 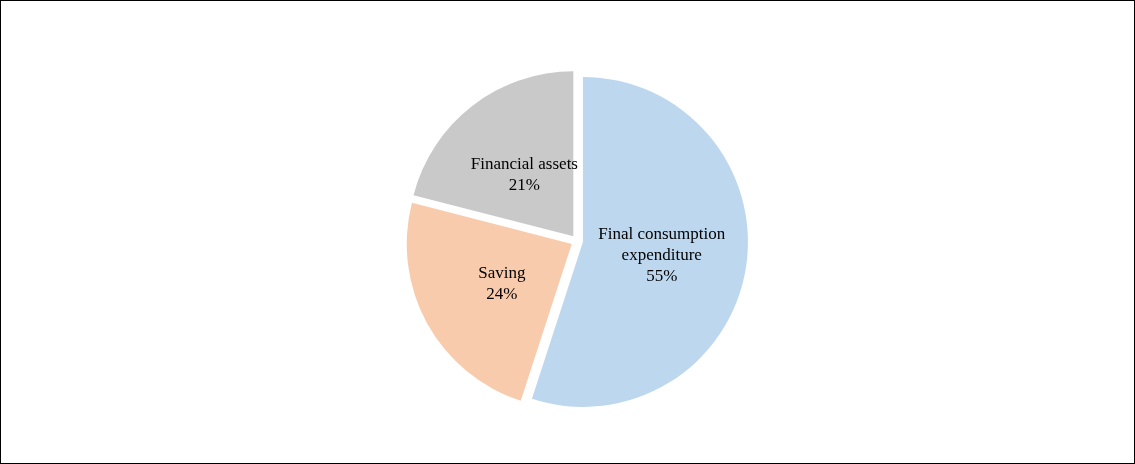 What do you see at coordinates (524, 163) in the screenshot?
I see `slice-label: Financial assets` at bounding box center [524, 163].